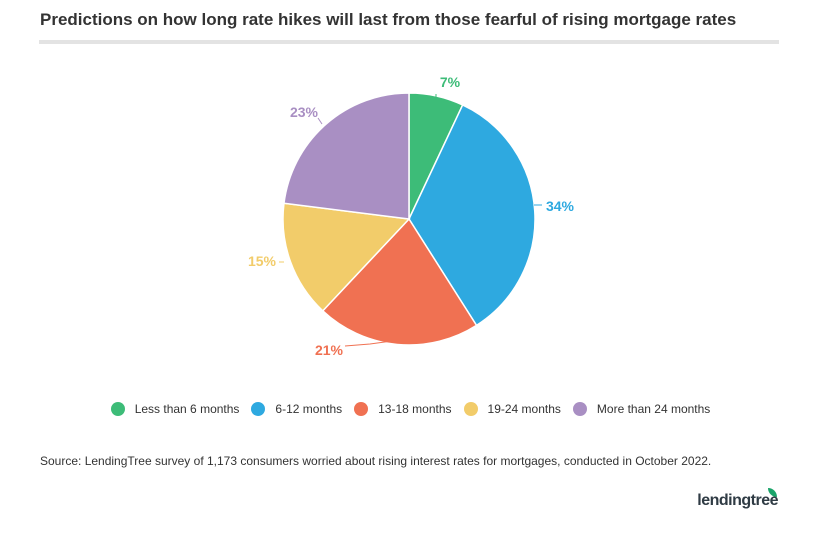 The width and height of the screenshot is (821, 534). What do you see at coordinates (187, 409) in the screenshot?
I see `legend-label: Less than 6 months` at bounding box center [187, 409].